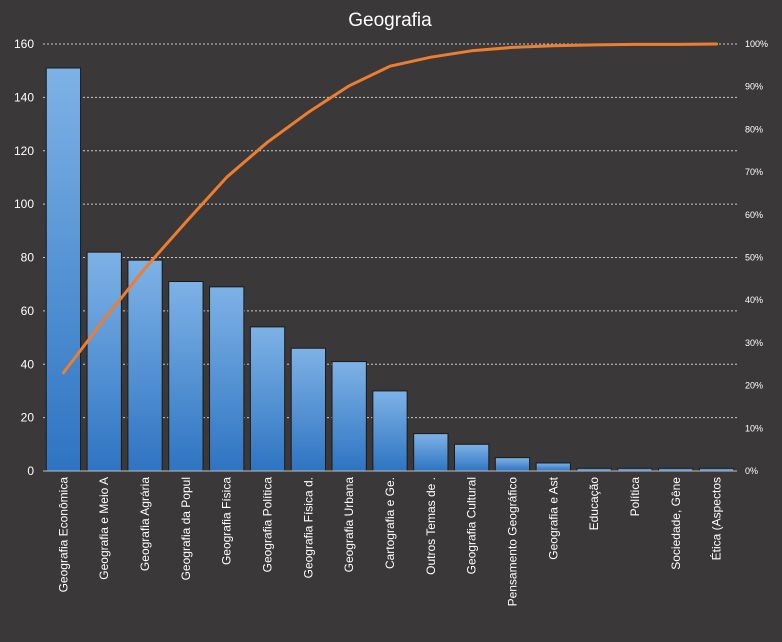 This screenshot has height=642, width=782. What do you see at coordinates (390, 523) in the screenshot?
I see `category-label: Cartografia e Ge.` at bounding box center [390, 523].